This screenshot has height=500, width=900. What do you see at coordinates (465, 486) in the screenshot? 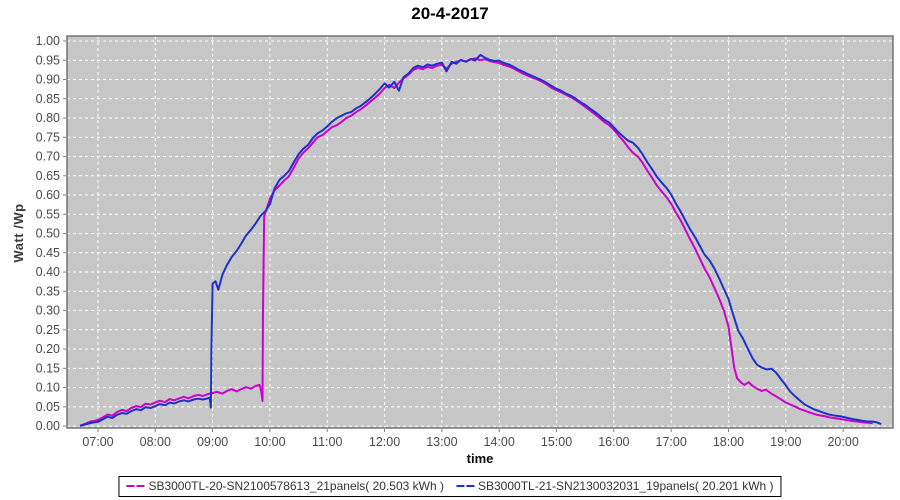
I see `blue-line-swatch-icon` at bounding box center [465, 486].